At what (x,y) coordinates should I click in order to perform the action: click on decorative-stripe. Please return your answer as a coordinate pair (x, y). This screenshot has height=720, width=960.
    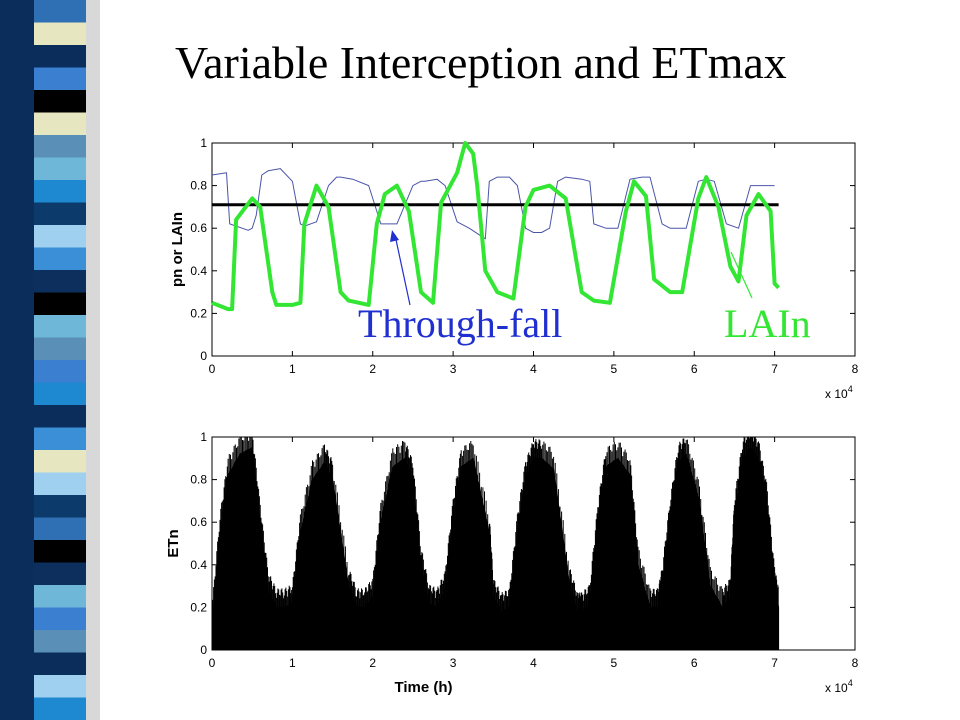
    Looking at the image, I should click on (50, 360).